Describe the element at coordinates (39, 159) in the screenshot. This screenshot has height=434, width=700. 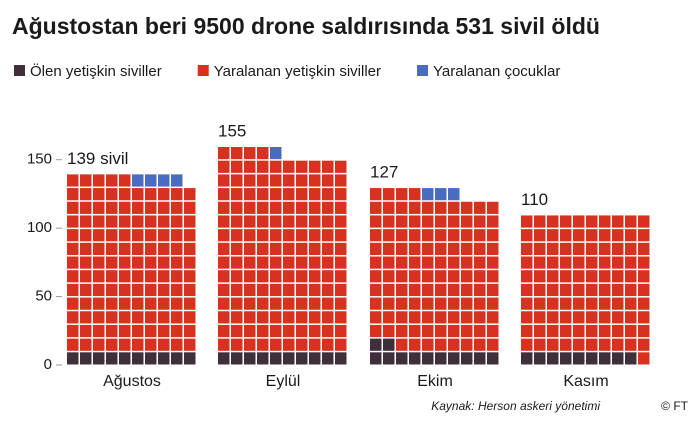
I see `y-tick-label: 150` at that location.